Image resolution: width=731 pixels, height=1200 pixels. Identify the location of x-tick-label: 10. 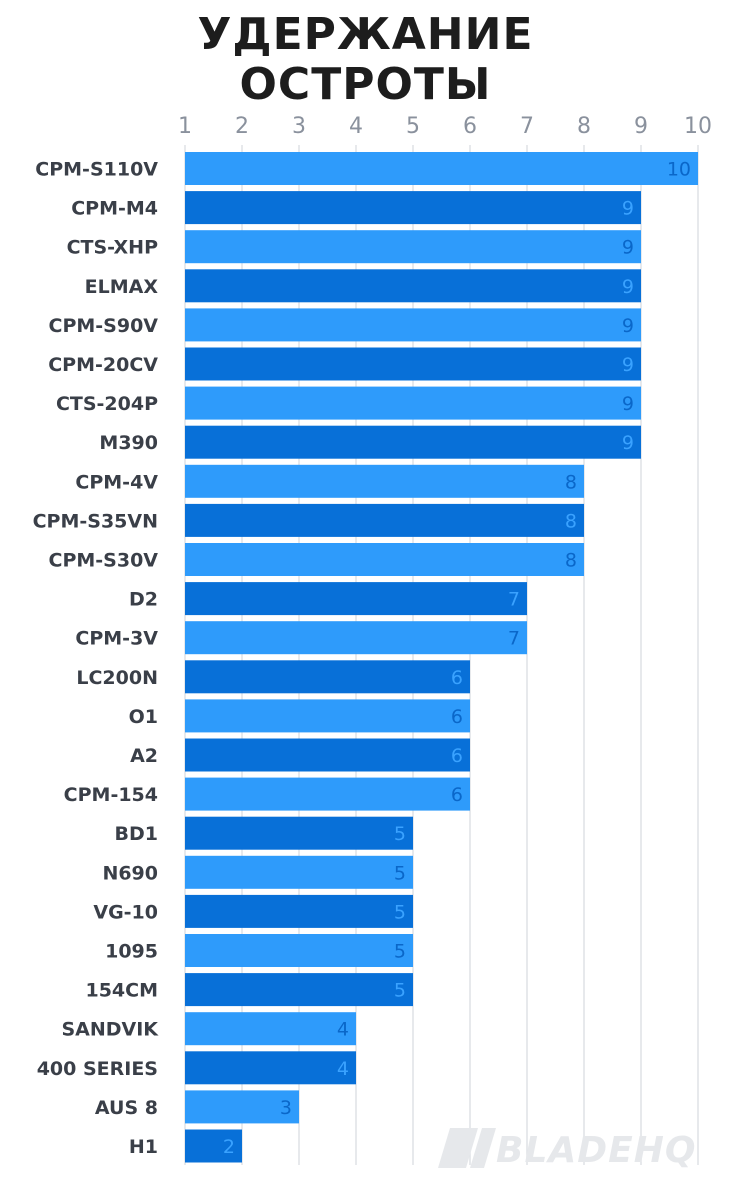
(698, 126).